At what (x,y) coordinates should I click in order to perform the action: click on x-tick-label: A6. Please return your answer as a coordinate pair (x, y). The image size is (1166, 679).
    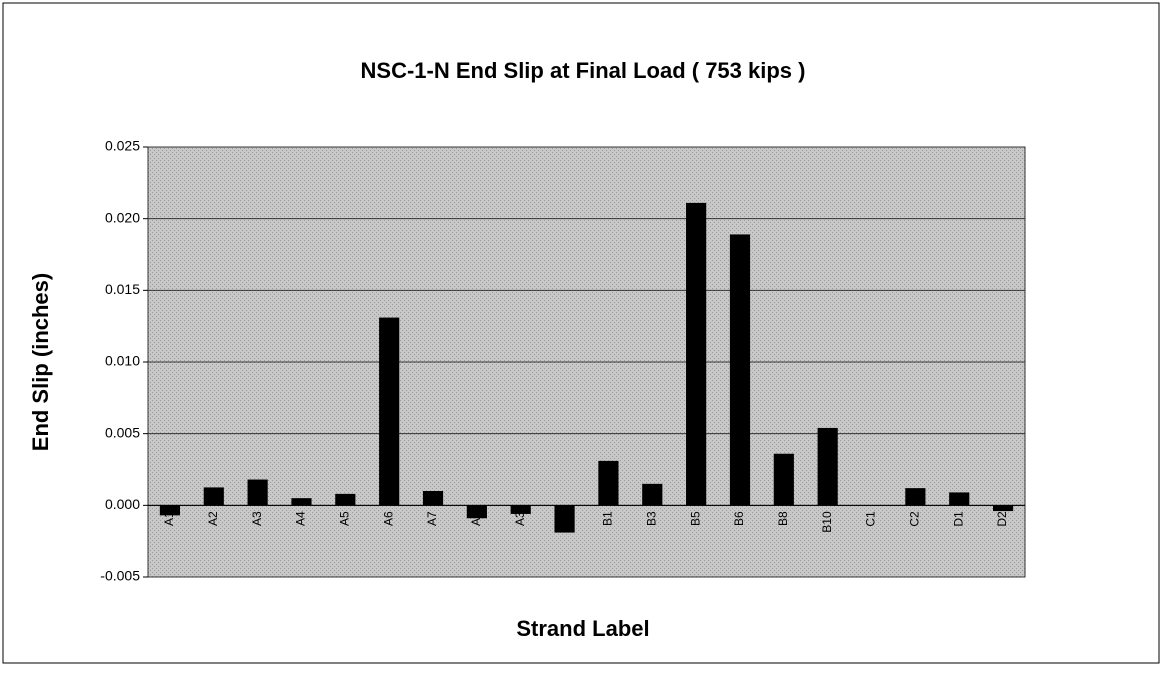
    Looking at the image, I should click on (388, 518).